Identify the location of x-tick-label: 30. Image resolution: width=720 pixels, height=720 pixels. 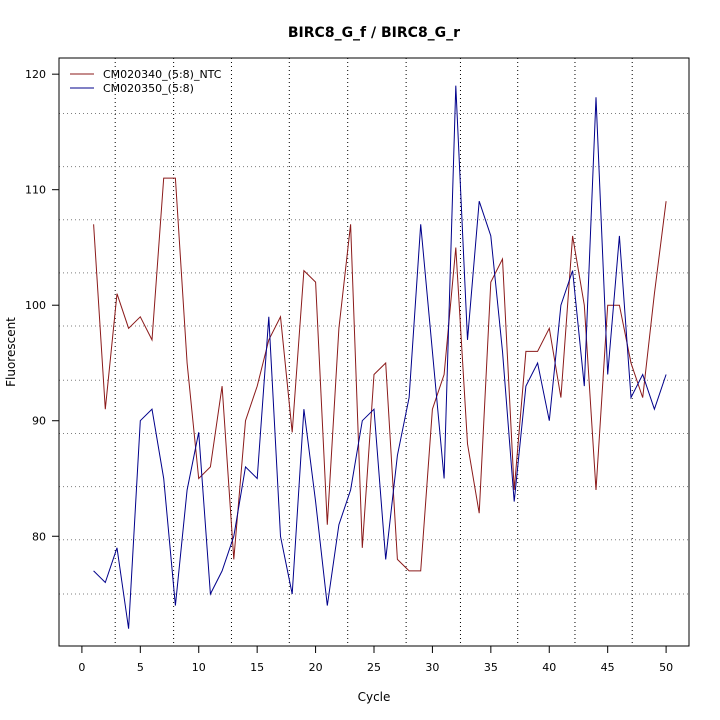
(432, 667).